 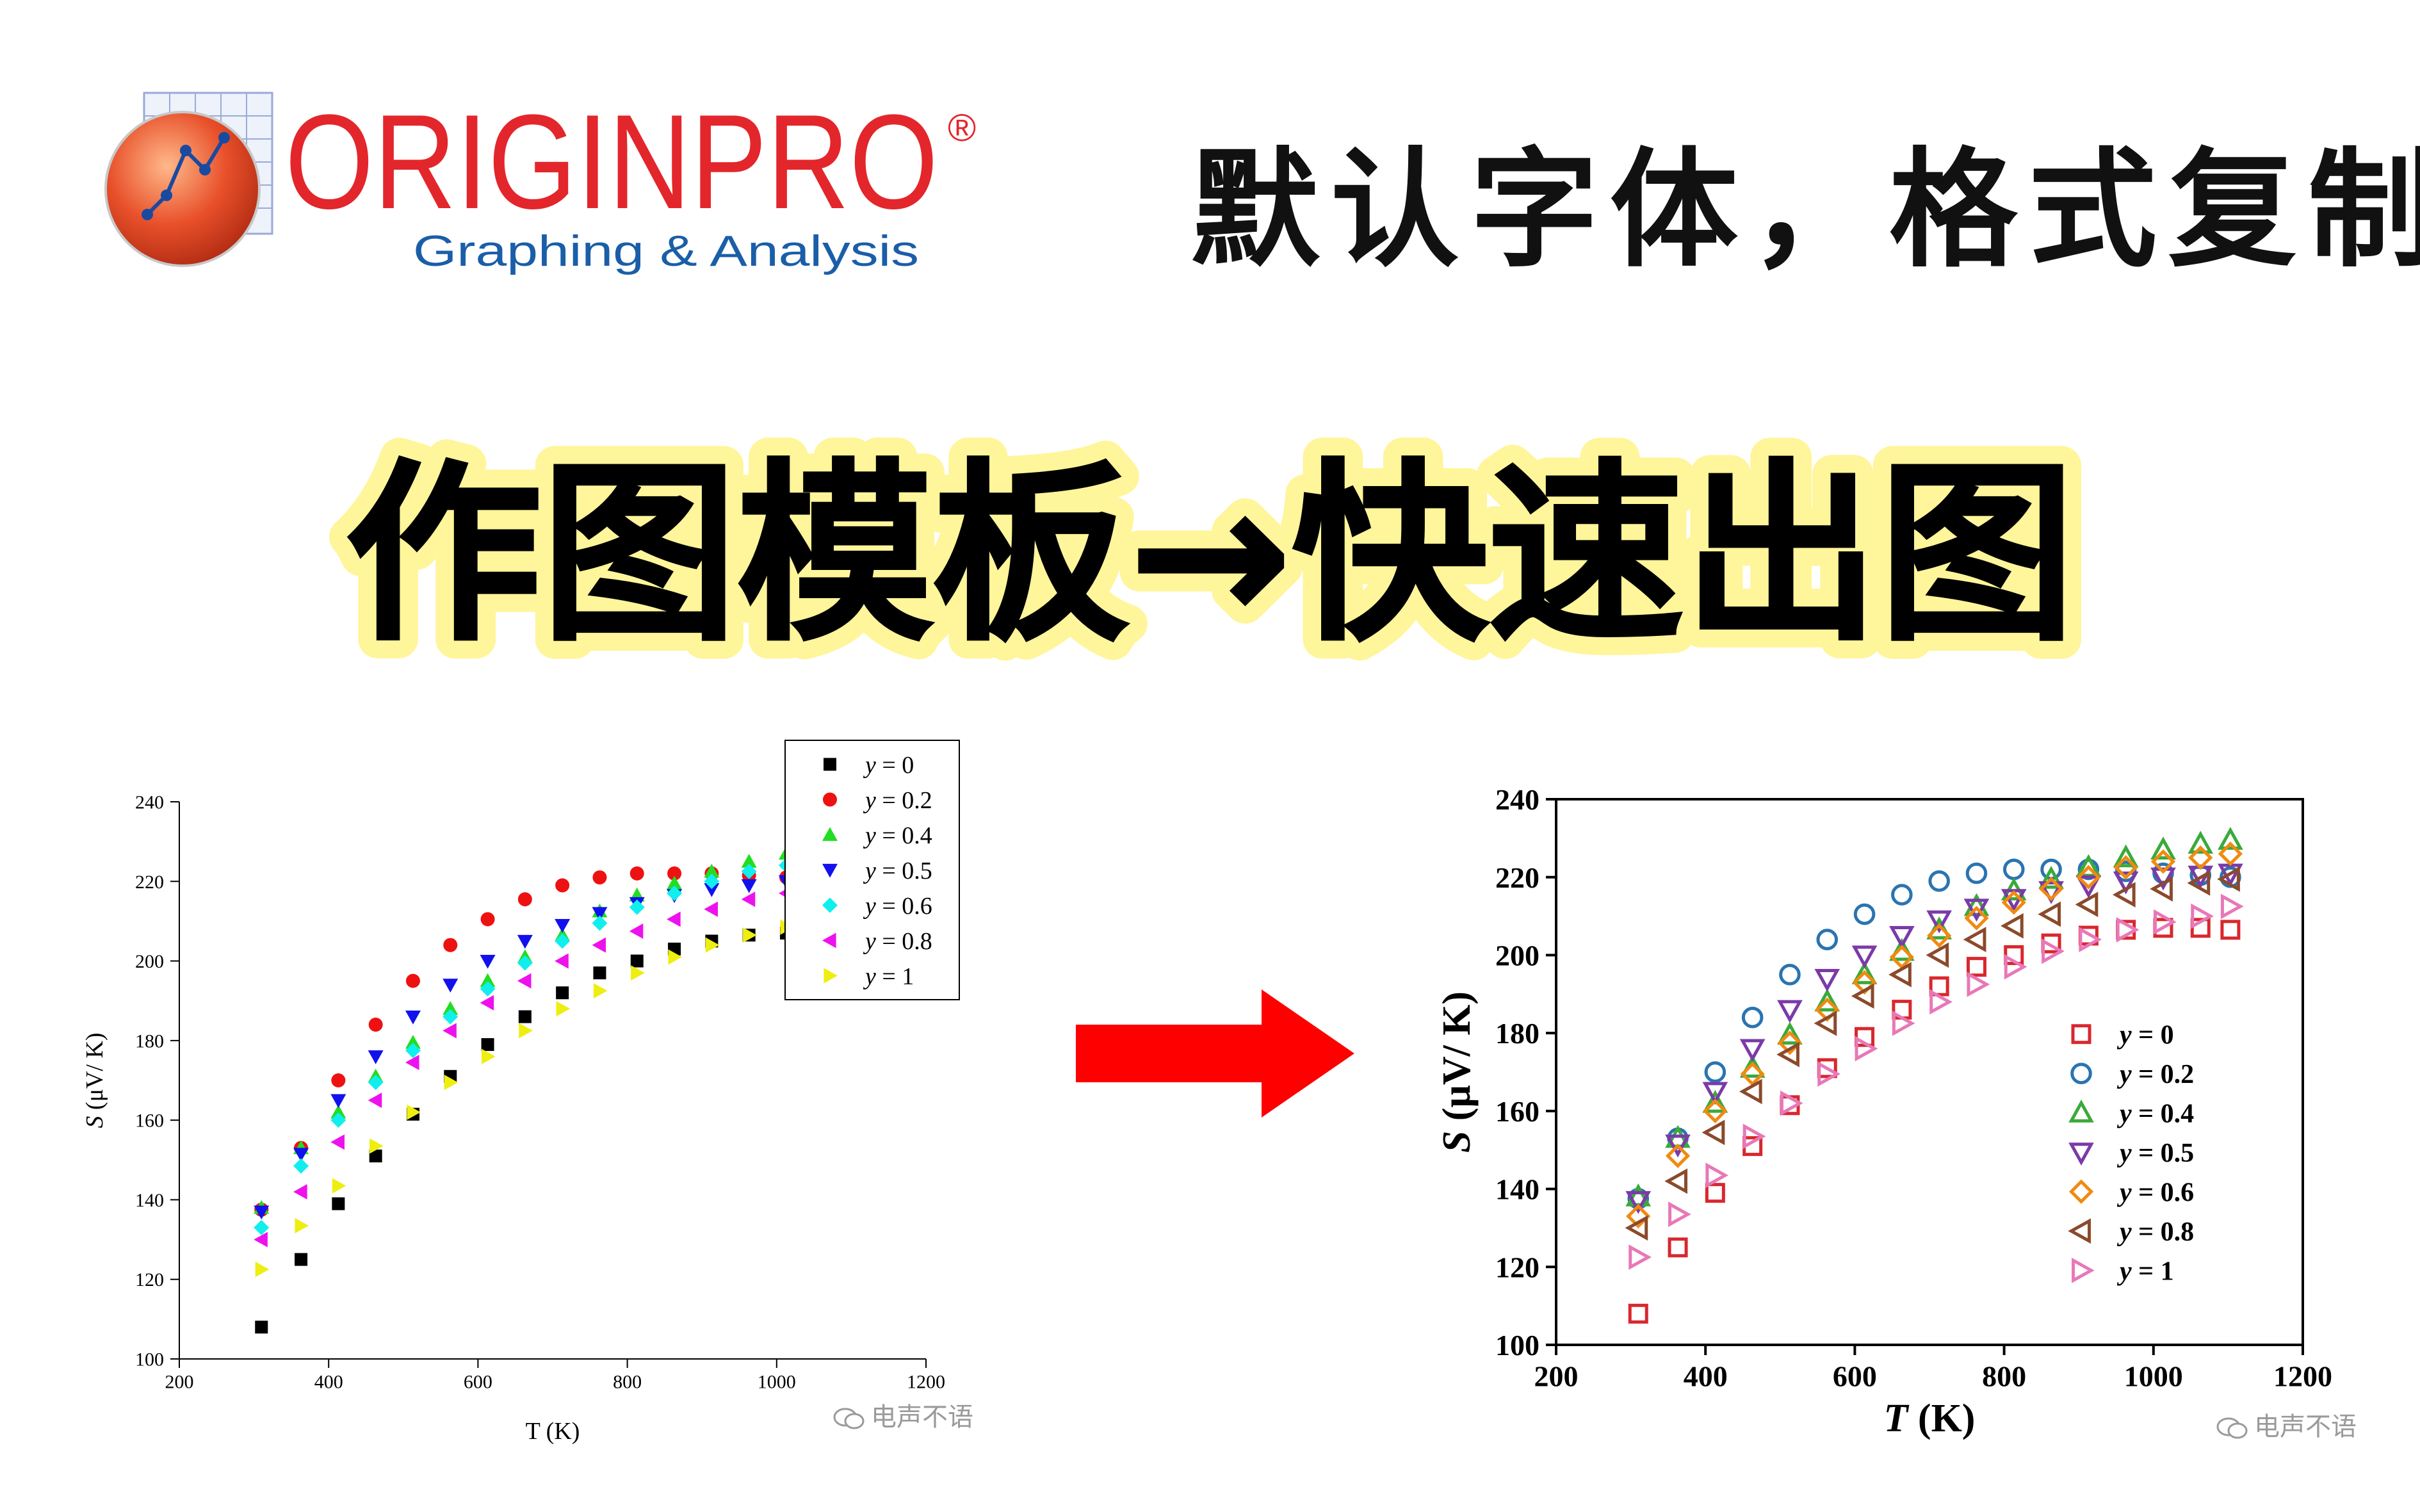 What do you see at coordinates (1210, 555) in the screenshot?
I see `headline-text: 作图模板→快速出图` at bounding box center [1210, 555].